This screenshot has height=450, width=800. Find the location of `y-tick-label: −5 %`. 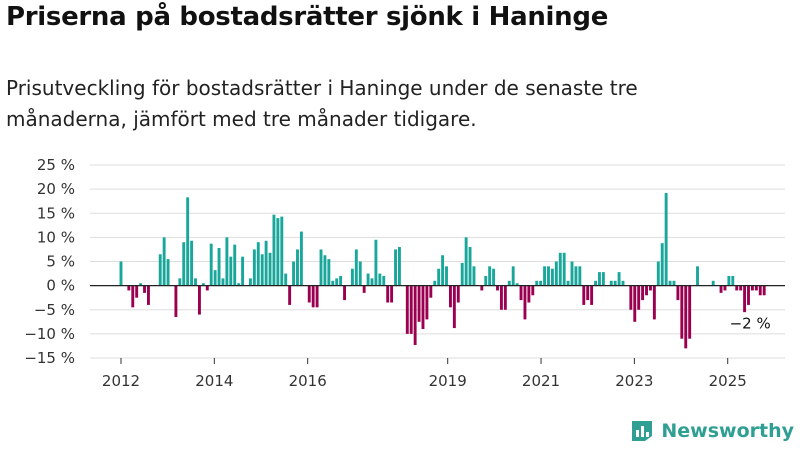

y-tick-label: −5 % is located at coordinates (54, 310).